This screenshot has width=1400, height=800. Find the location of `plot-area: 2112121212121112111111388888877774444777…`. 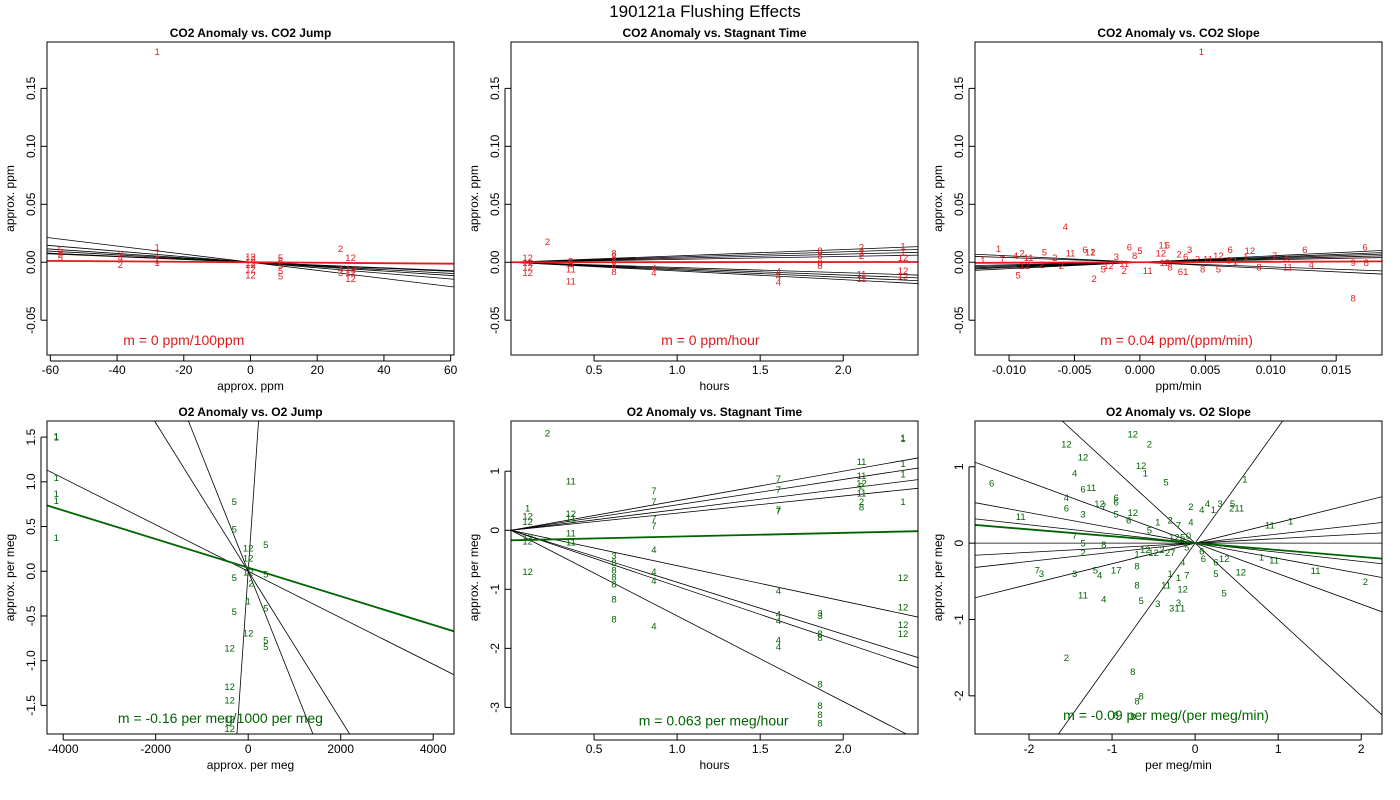

plot-area: 2112121212121112111111388888877774444777… is located at coordinates (714, 581).